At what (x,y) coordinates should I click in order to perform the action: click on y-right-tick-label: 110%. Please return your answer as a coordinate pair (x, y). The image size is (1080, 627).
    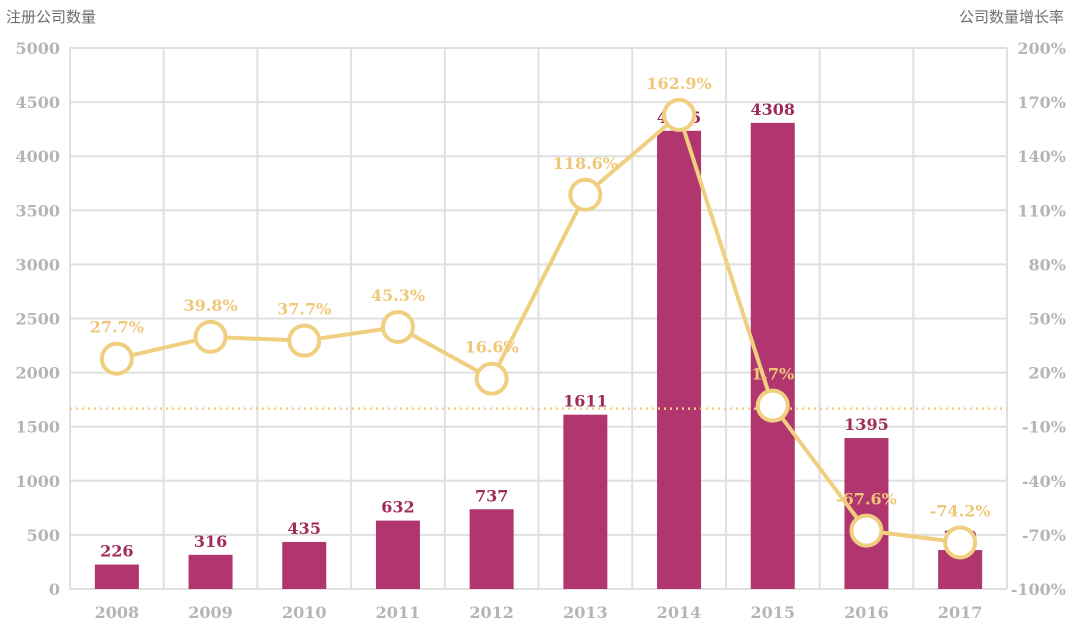
    Looking at the image, I should click on (1041, 210).